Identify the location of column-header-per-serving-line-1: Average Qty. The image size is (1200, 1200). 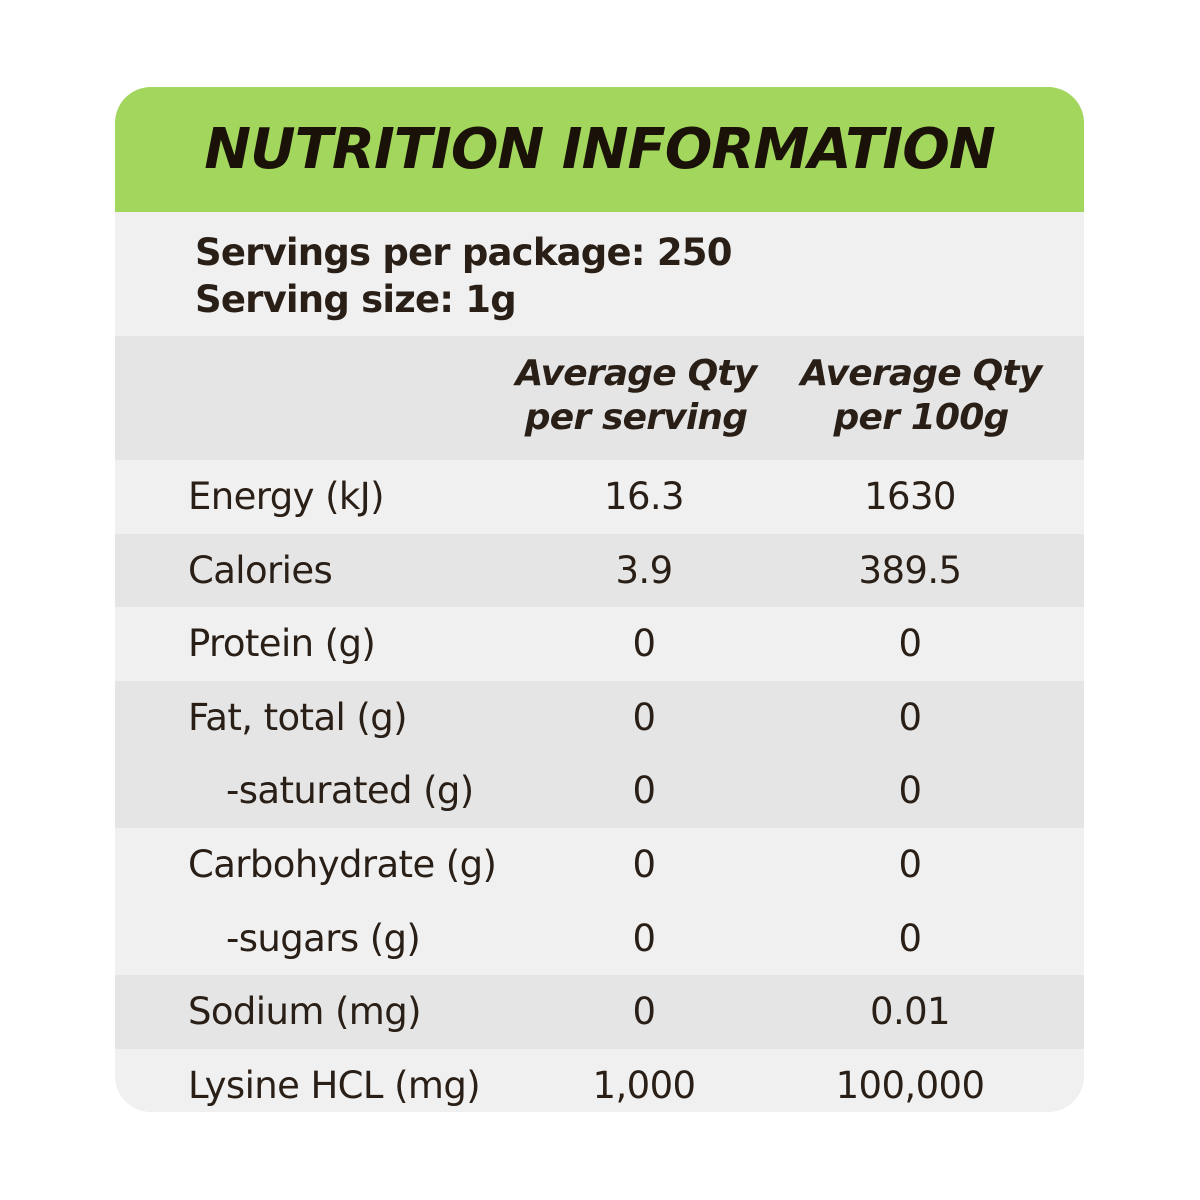
(636, 373).